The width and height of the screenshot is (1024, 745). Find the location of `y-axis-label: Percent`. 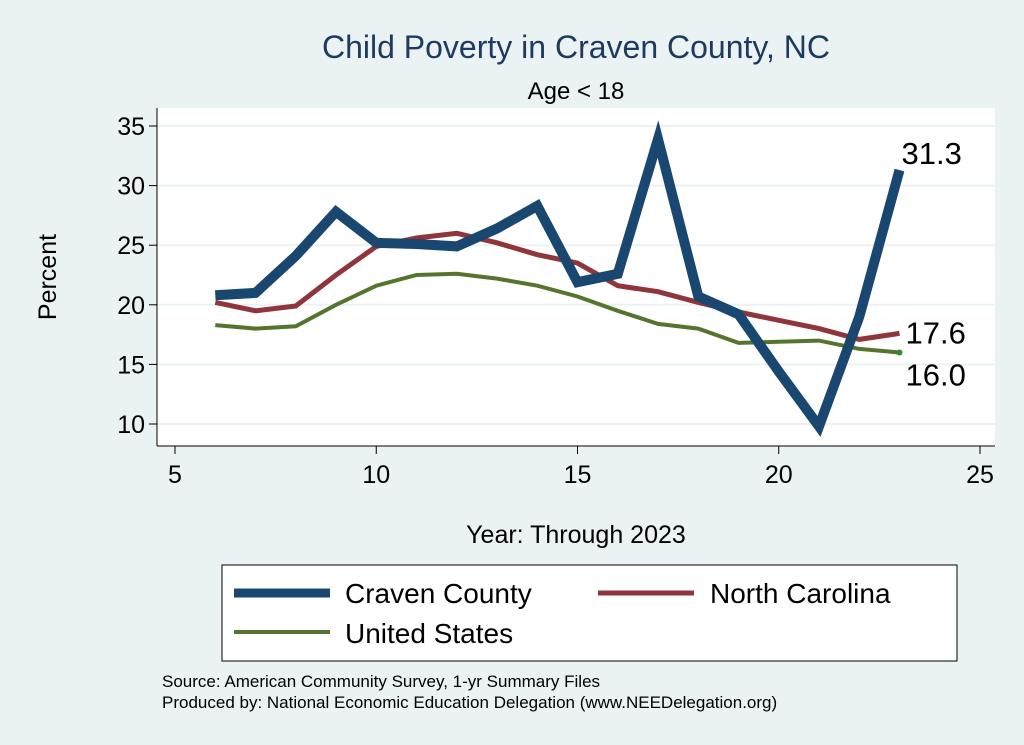

y-axis-label: Percent is located at coordinates (48, 277).